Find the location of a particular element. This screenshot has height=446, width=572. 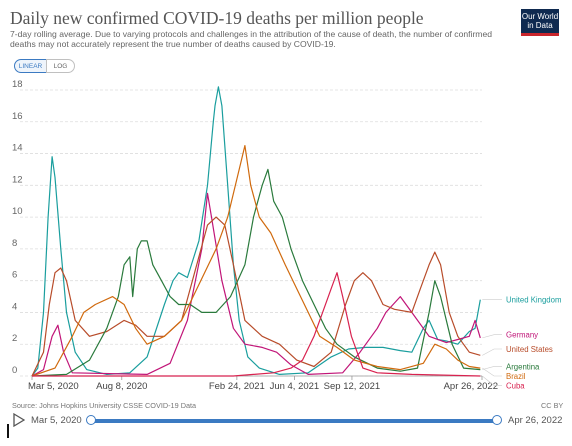

y-tick-label: 10 is located at coordinates (17, 211).